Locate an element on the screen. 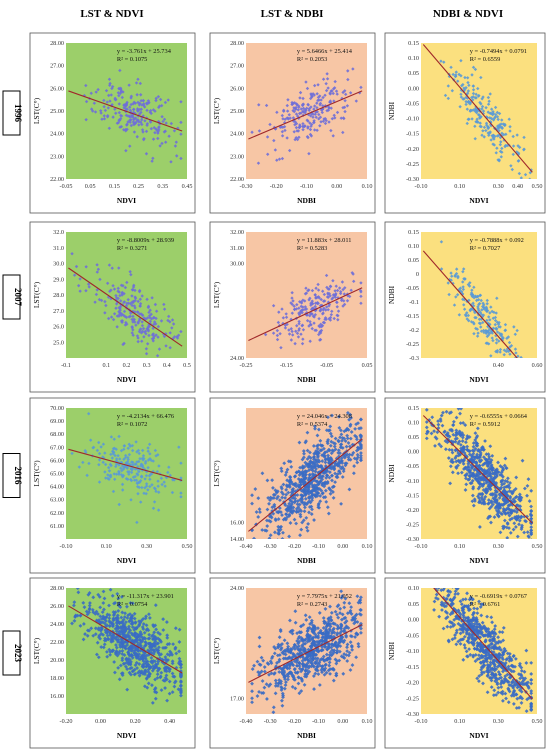 Image resolution: width=550 pixels, height=756 pixels. x-tick-label: 0.30 is located at coordinates (498, 546).